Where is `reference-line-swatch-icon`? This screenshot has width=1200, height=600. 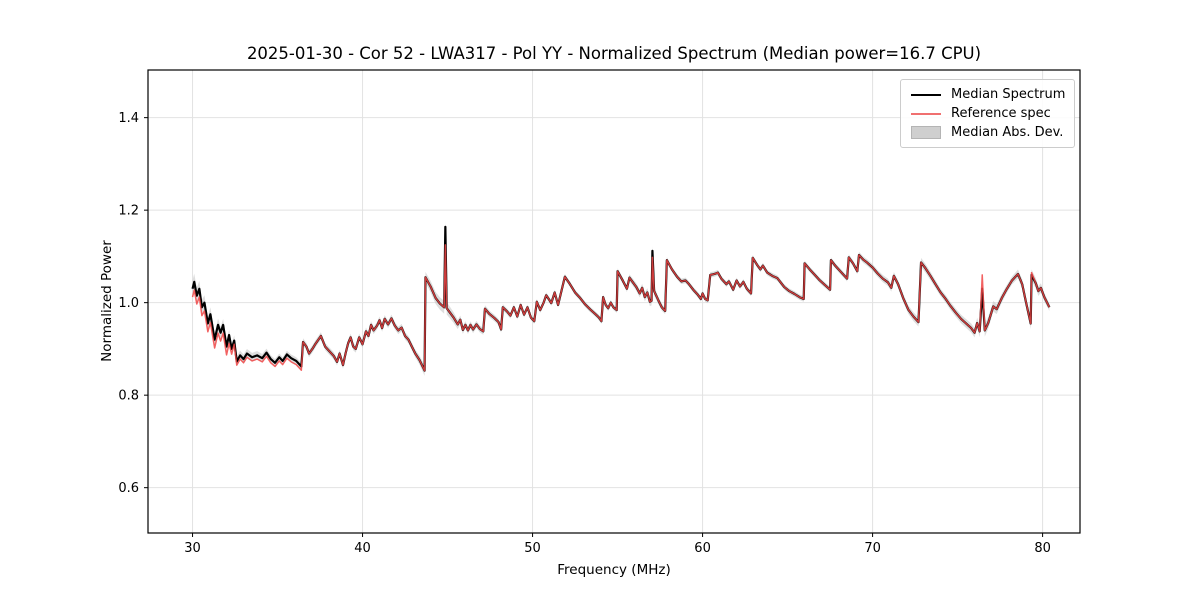
reference-line-swatch-icon is located at coordinates (926, 113).